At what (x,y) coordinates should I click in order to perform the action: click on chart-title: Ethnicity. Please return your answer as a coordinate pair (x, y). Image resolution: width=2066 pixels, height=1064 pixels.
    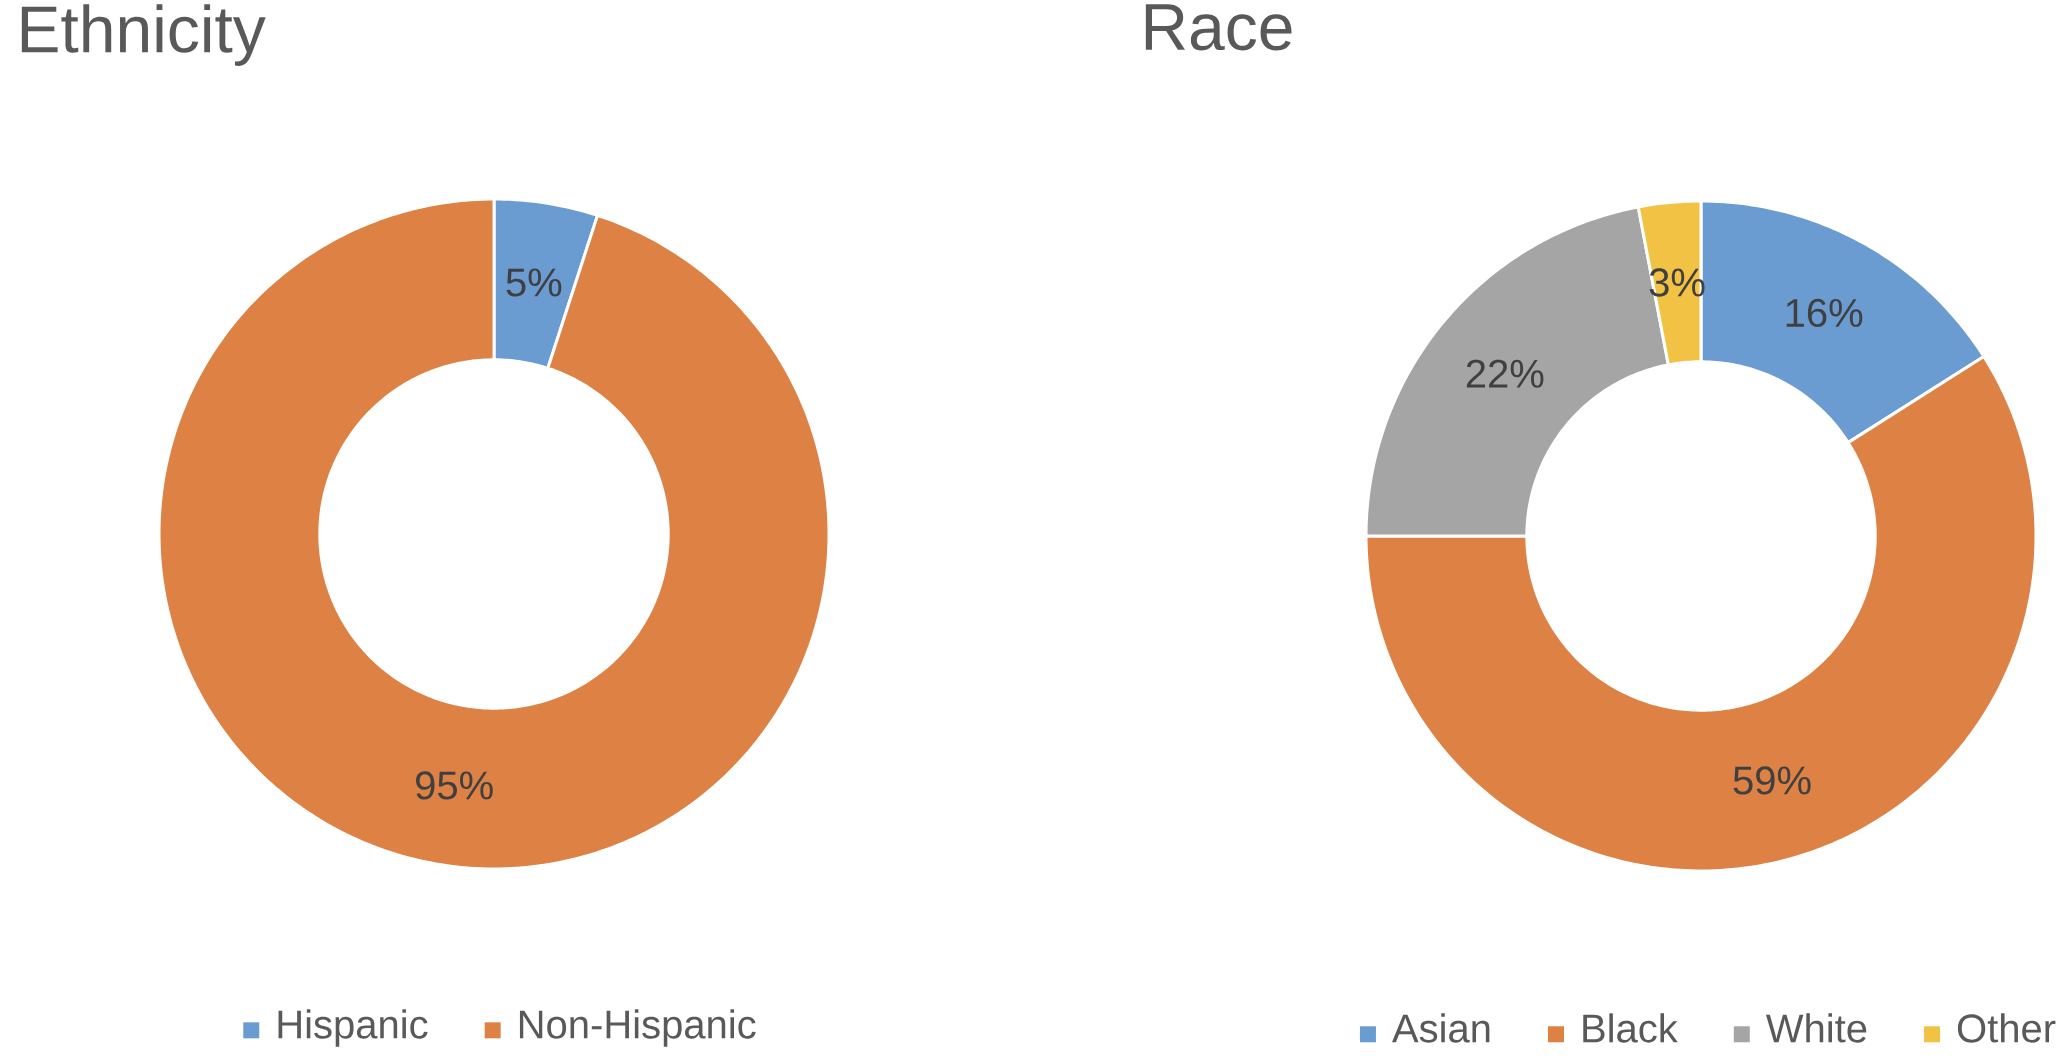
    Looking at the image, I should click on (143, 35).